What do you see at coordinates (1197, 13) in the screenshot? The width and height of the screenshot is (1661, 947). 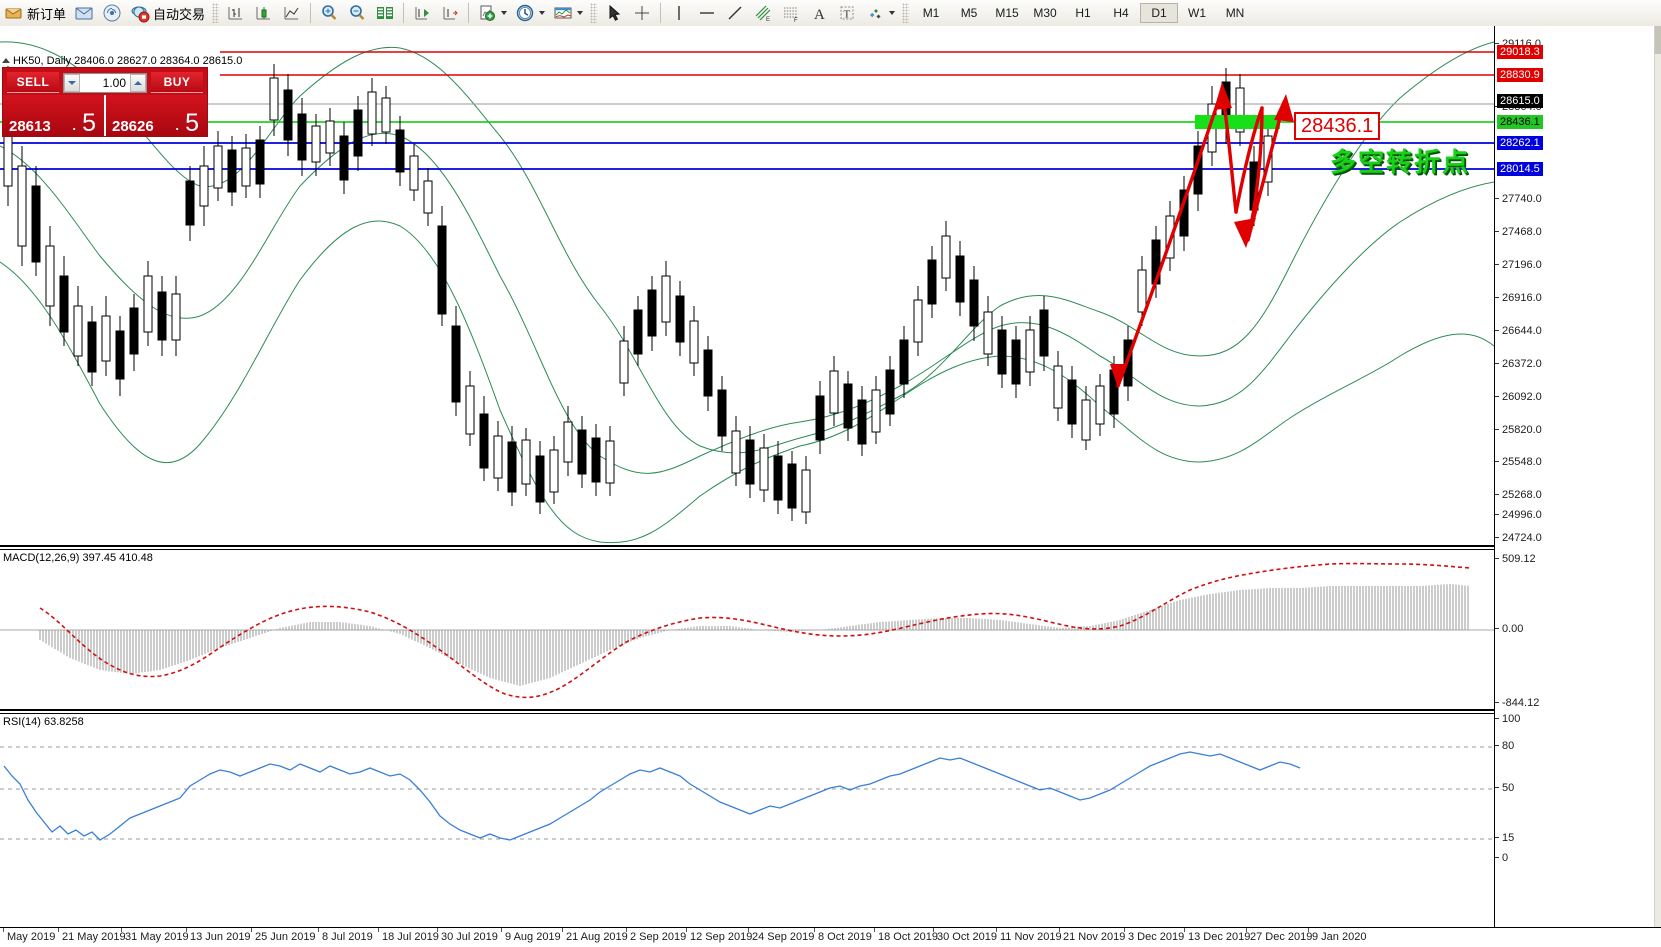 I see `timeframe-button-w1: W1` at bounding box center [1197, 13].